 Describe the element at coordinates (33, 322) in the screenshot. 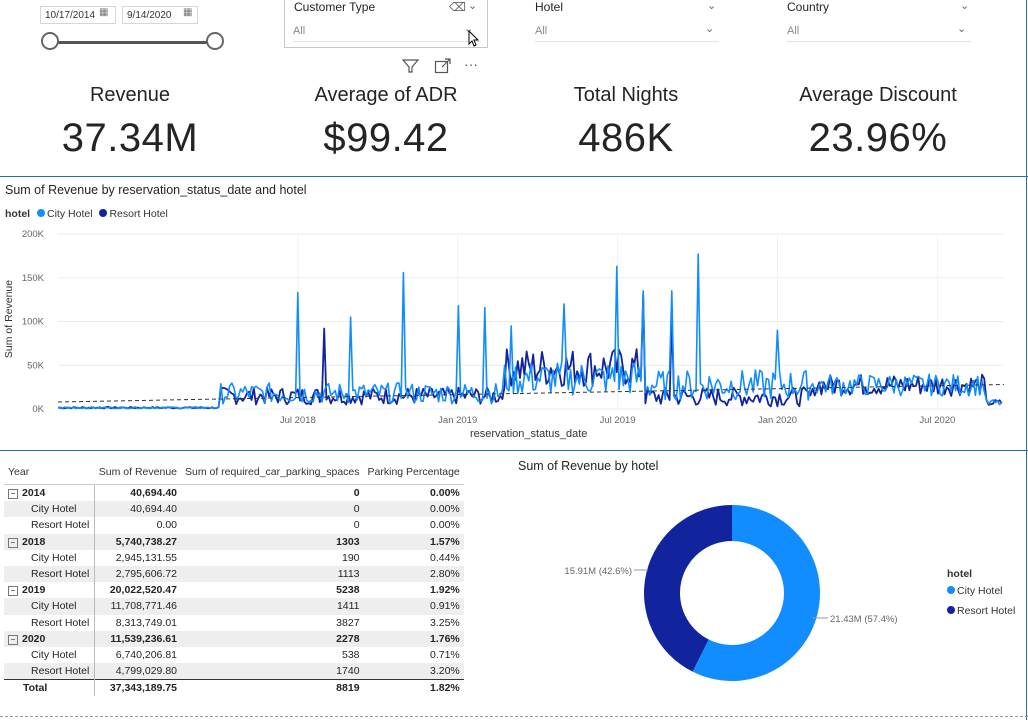

I see `y-tick-label: 100K` at that location.